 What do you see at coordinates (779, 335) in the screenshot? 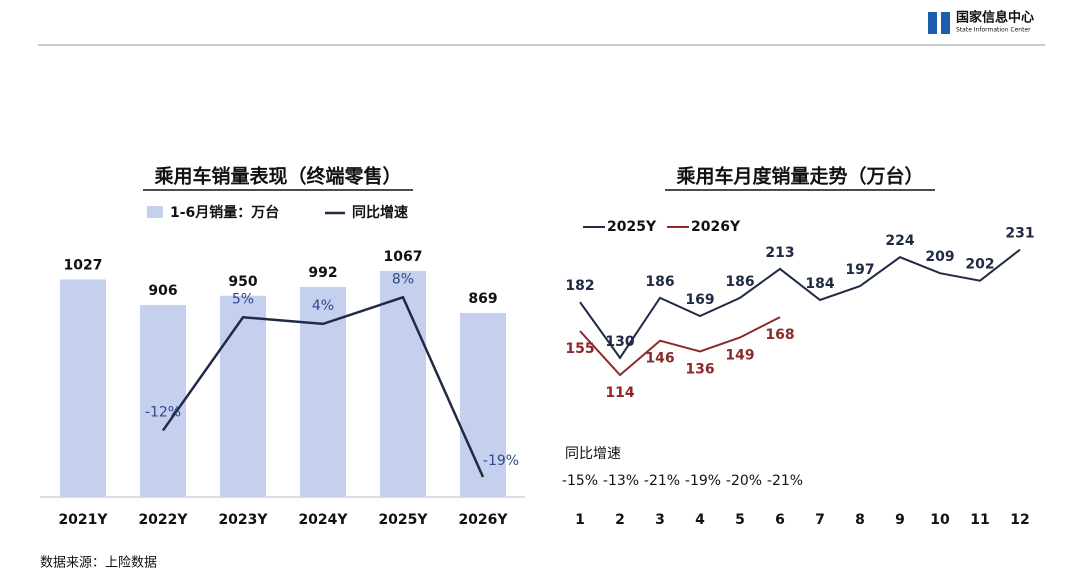
I see `point-label: 168` at bounding box center [779, 335].